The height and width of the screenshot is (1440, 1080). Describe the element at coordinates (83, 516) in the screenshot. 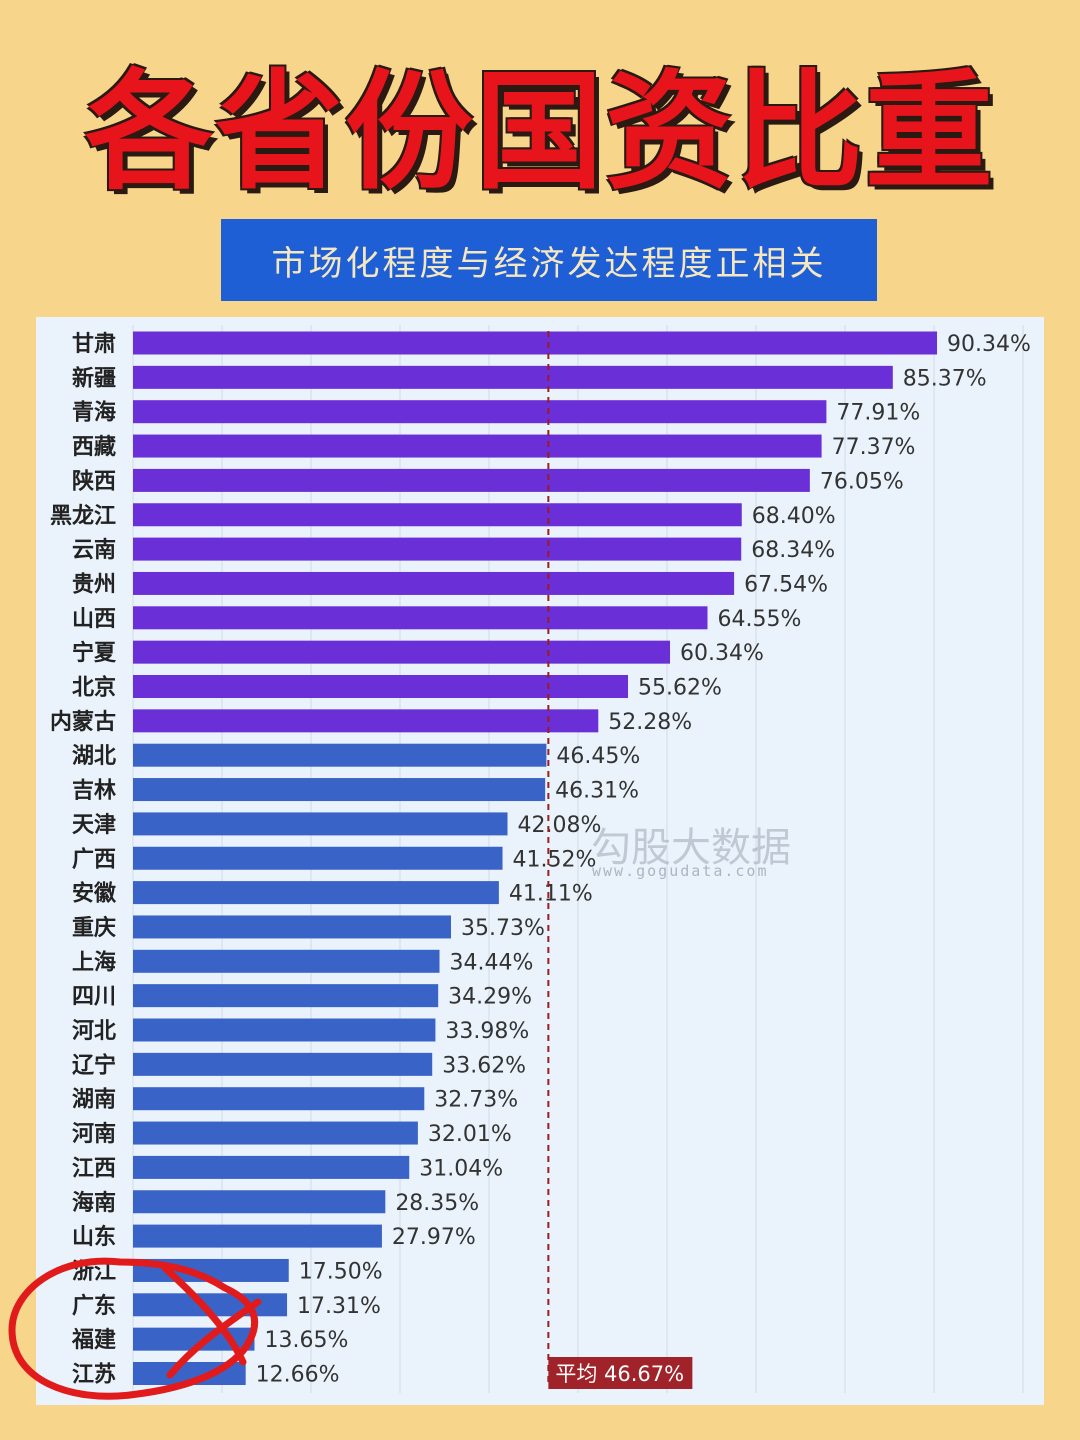

I see `category-label: 黑龙江` at that location.